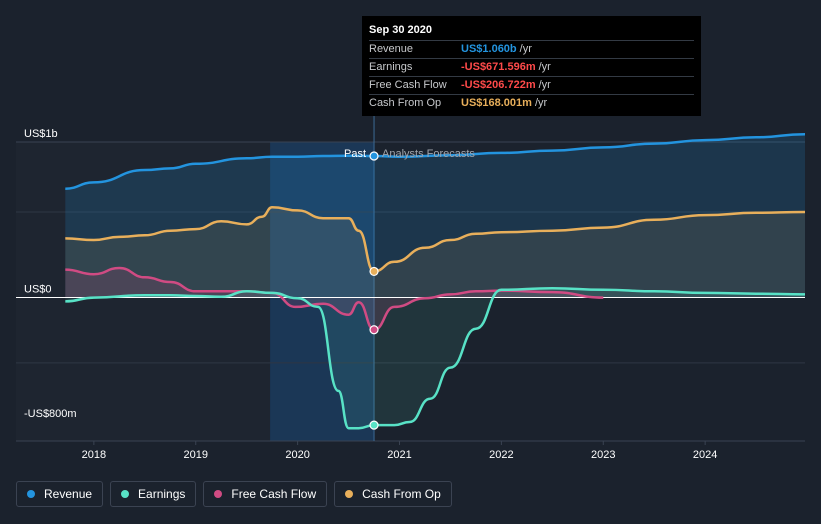 The image size is (821, 524). Describe the element at coordinates (218, 494) in the screenshot. I see `free-cash-flow-dot-icon` at that location.